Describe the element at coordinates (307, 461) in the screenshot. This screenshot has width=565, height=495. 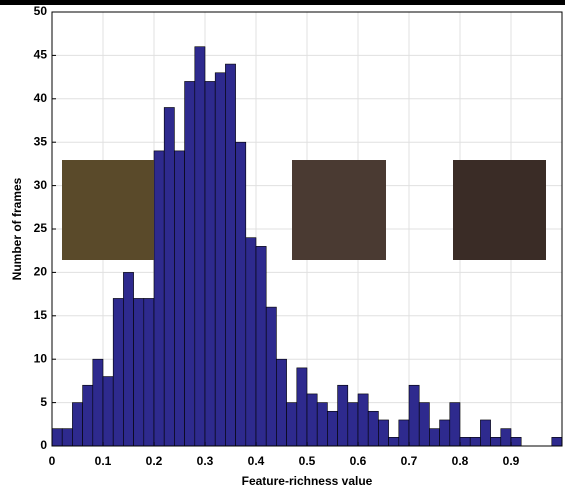
I see `x-tick-label: 0.5` at that location.